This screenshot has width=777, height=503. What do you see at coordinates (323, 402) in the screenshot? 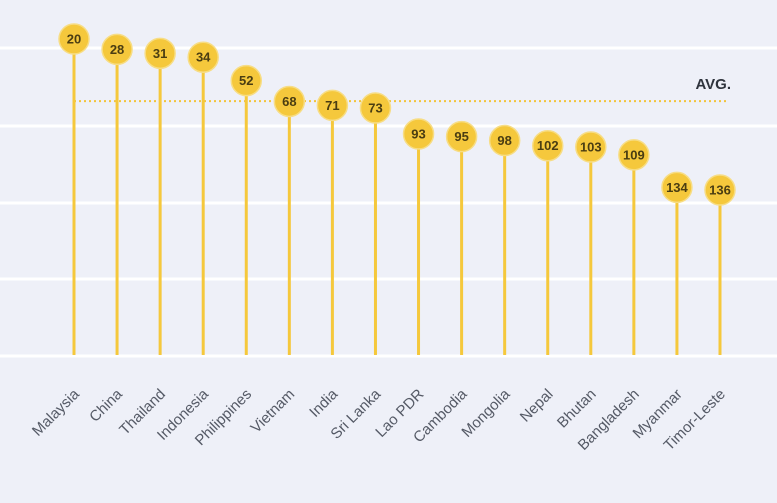
I see `category-label-6: India` at bounding box center [323, 402].